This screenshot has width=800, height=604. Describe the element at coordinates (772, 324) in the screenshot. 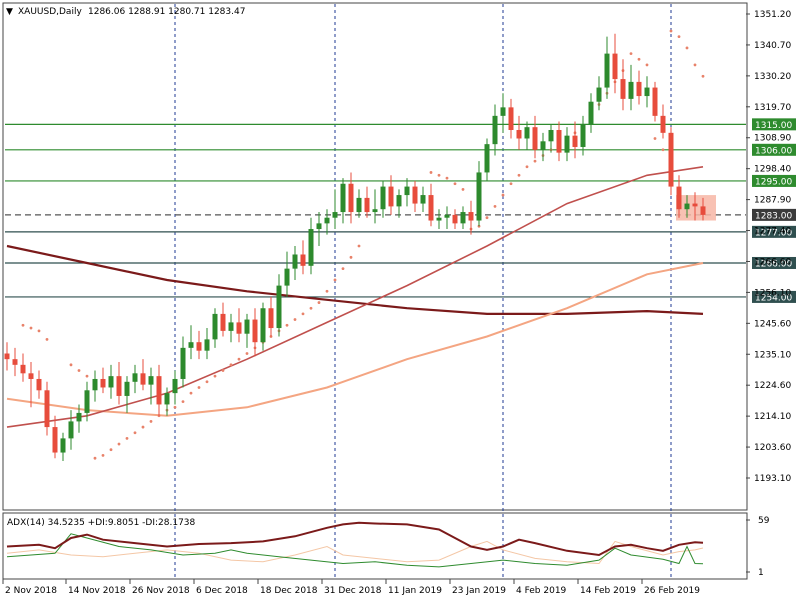

I see `price-tick-label: 1245.60` at that location.